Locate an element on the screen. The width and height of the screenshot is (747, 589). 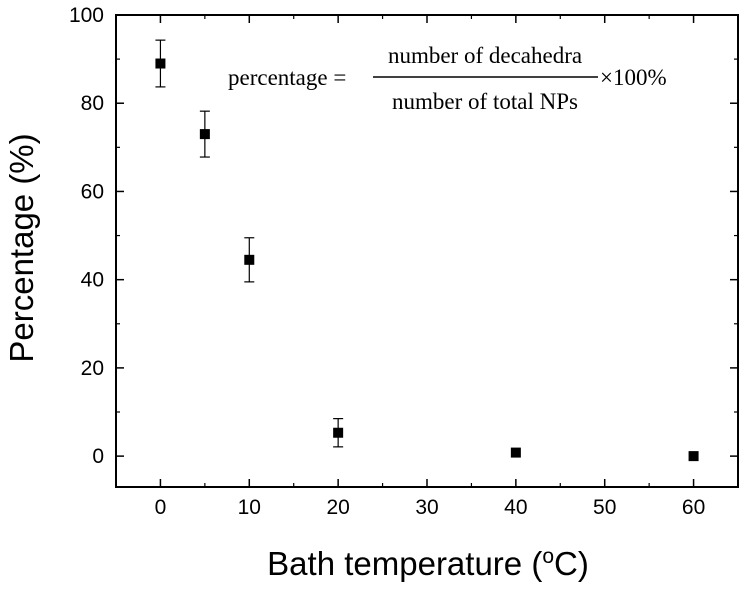
x-tick-label: 20 is located at coordinates (337, 507).